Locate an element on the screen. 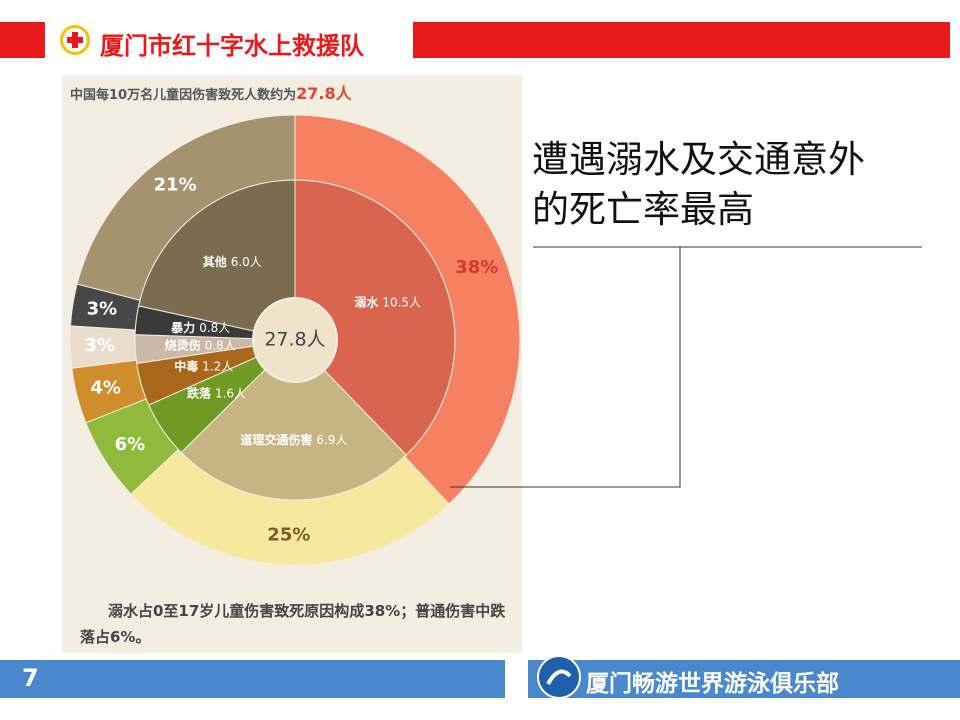 The height and width of the screenshot is (720, 960). inner-label: 烧烫伤 0.8人 is located at coordinates (200, 344).